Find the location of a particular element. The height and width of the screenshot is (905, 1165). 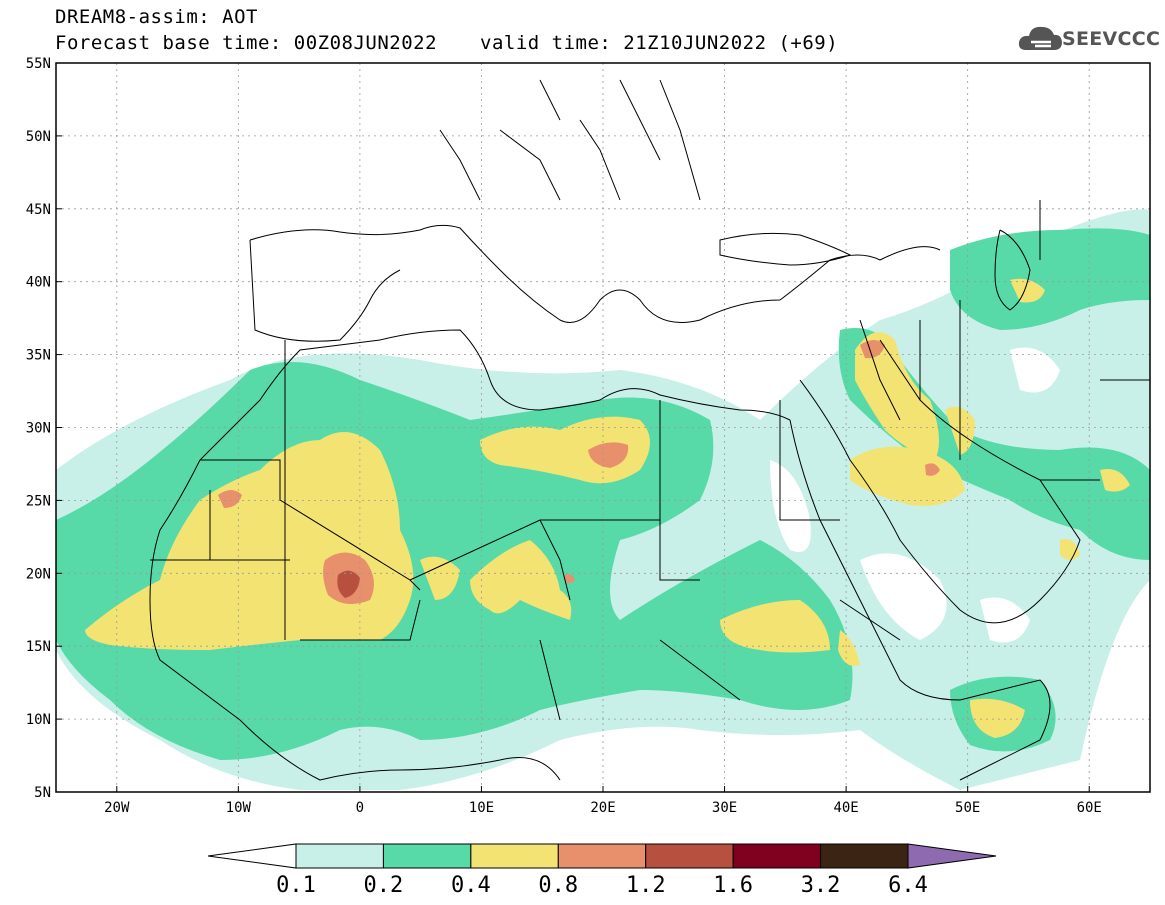

longitude-axis: 20W 10W 0 10E 20E 30E 40E 50E 60E is located at coordinates (603, 801).